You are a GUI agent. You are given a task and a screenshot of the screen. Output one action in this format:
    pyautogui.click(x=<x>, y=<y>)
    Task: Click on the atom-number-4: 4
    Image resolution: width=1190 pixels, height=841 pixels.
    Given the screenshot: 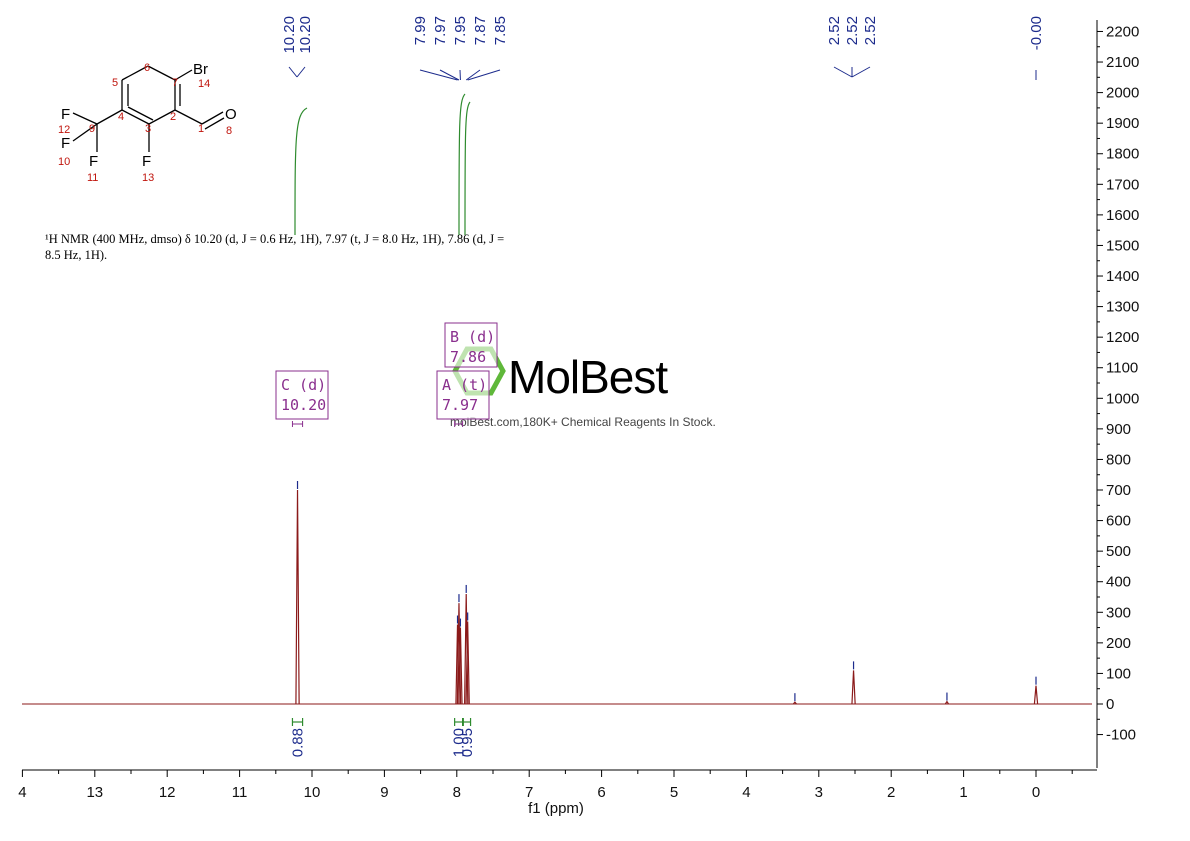 What is the action you would take?
    pyautogui.click(x=121, y=117)
    